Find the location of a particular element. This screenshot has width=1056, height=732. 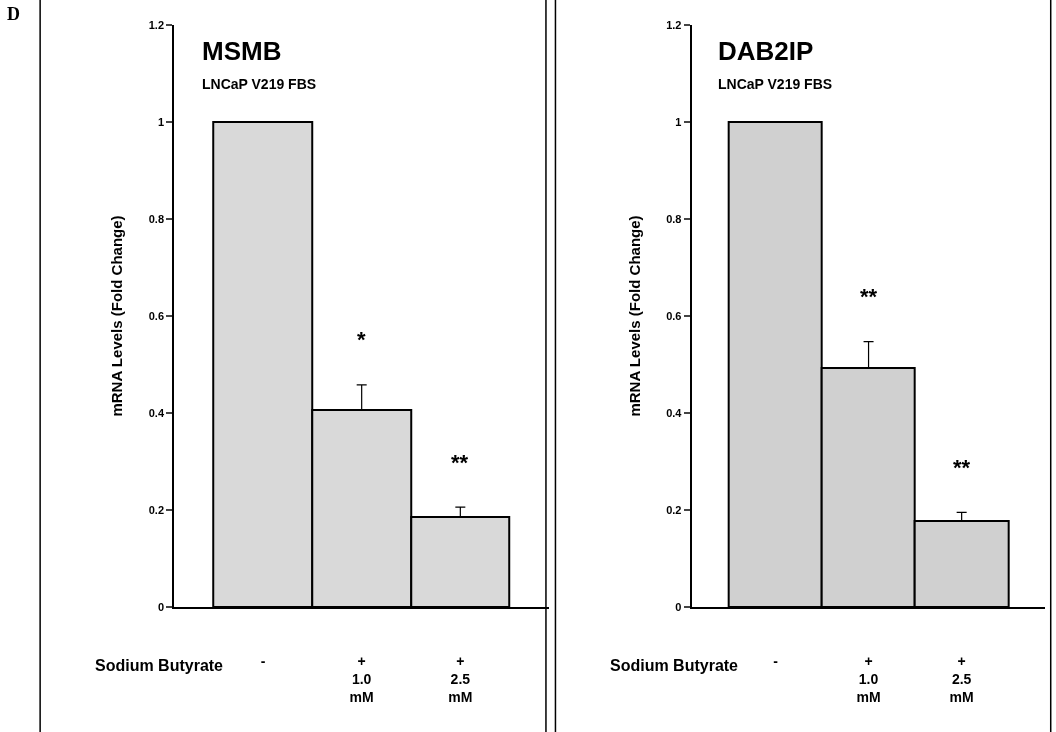

text: D is located at coordinates (13, 14).